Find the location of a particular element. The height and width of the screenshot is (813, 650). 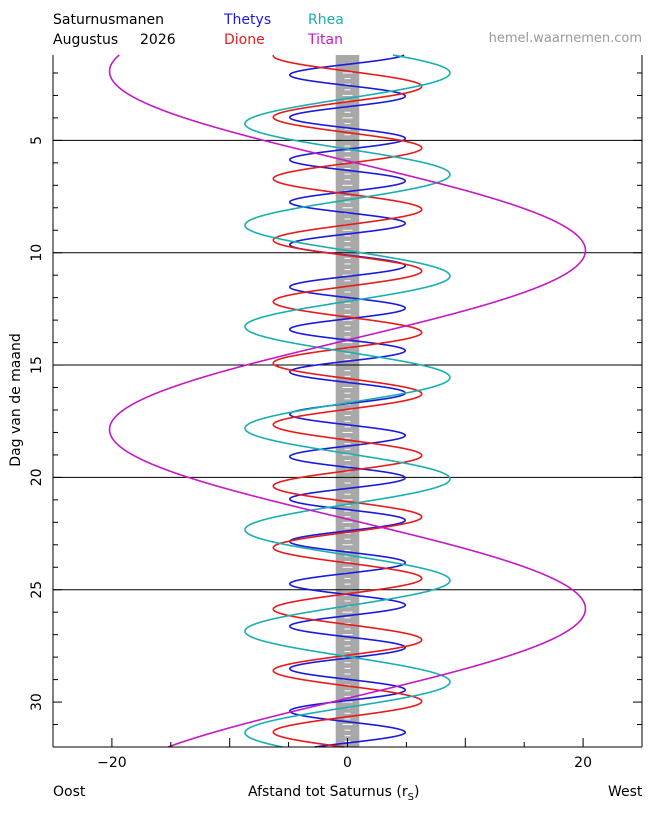

x-tick-label: 20 is located at coordinates (583, 763).